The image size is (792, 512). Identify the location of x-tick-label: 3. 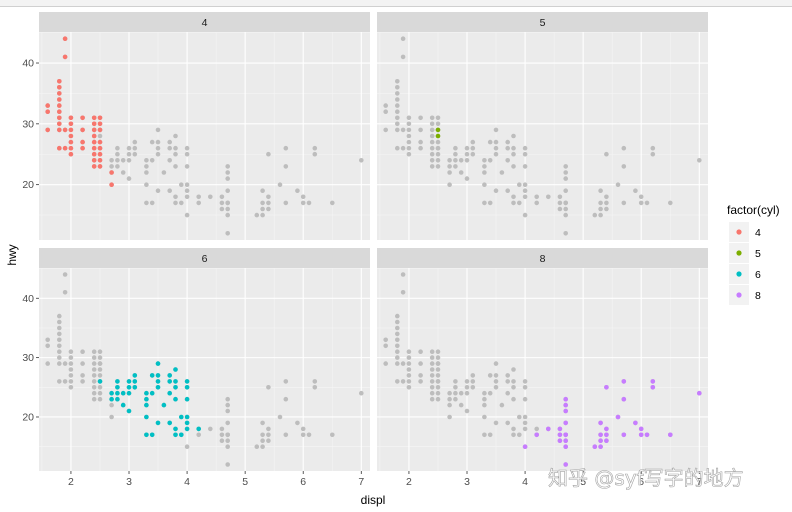
(129, 482).